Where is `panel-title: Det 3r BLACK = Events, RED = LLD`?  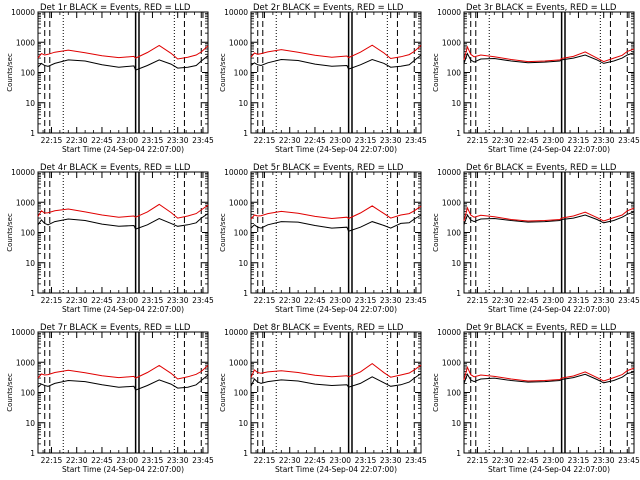 panel-title: Det 3r BLACK = Events, RED = LLD is located at coordinates (541, 8).